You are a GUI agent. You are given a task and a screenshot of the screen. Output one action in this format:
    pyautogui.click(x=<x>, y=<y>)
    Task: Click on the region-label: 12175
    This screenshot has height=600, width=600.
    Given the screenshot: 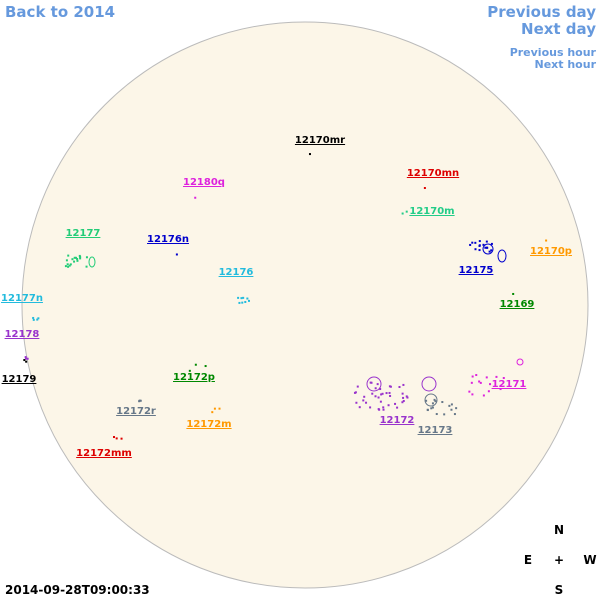 What is the action you would take?
    pyautogui.click(x=476, y=270)
    